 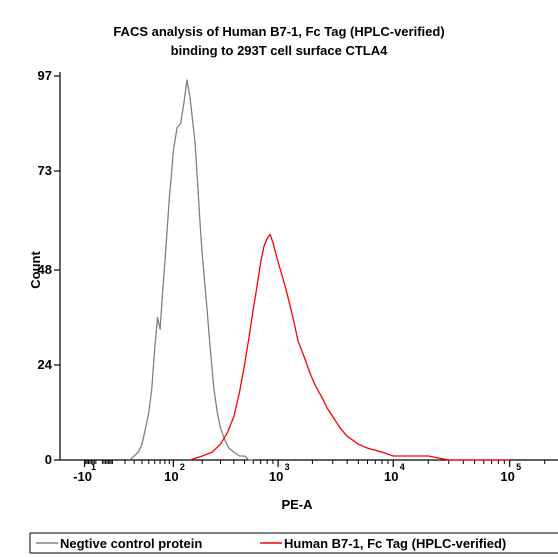 I want to click on chart-title-line-2: binding to 293T cell surface CTLA4, so click(x=279, y=50).